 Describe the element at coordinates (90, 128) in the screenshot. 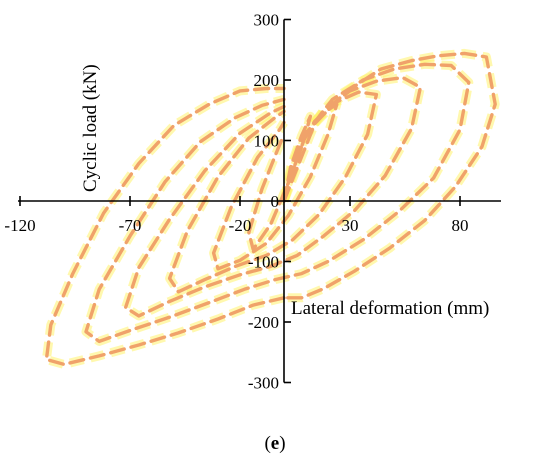

I see `y-axis-label: Cyclic load (kN)` at that location.